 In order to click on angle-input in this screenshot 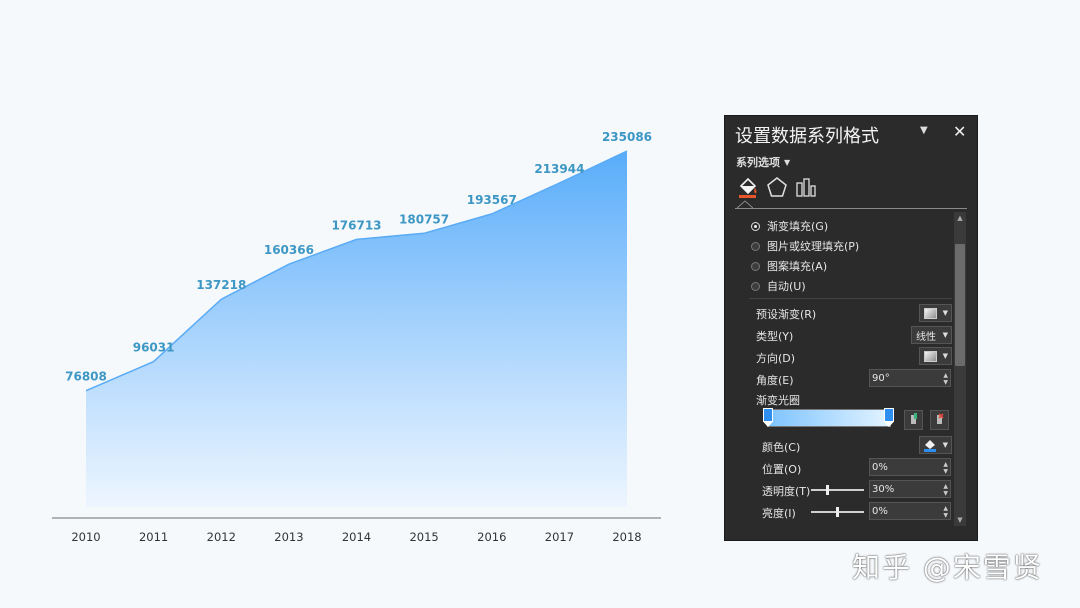, I will do `click(902, 378)`.